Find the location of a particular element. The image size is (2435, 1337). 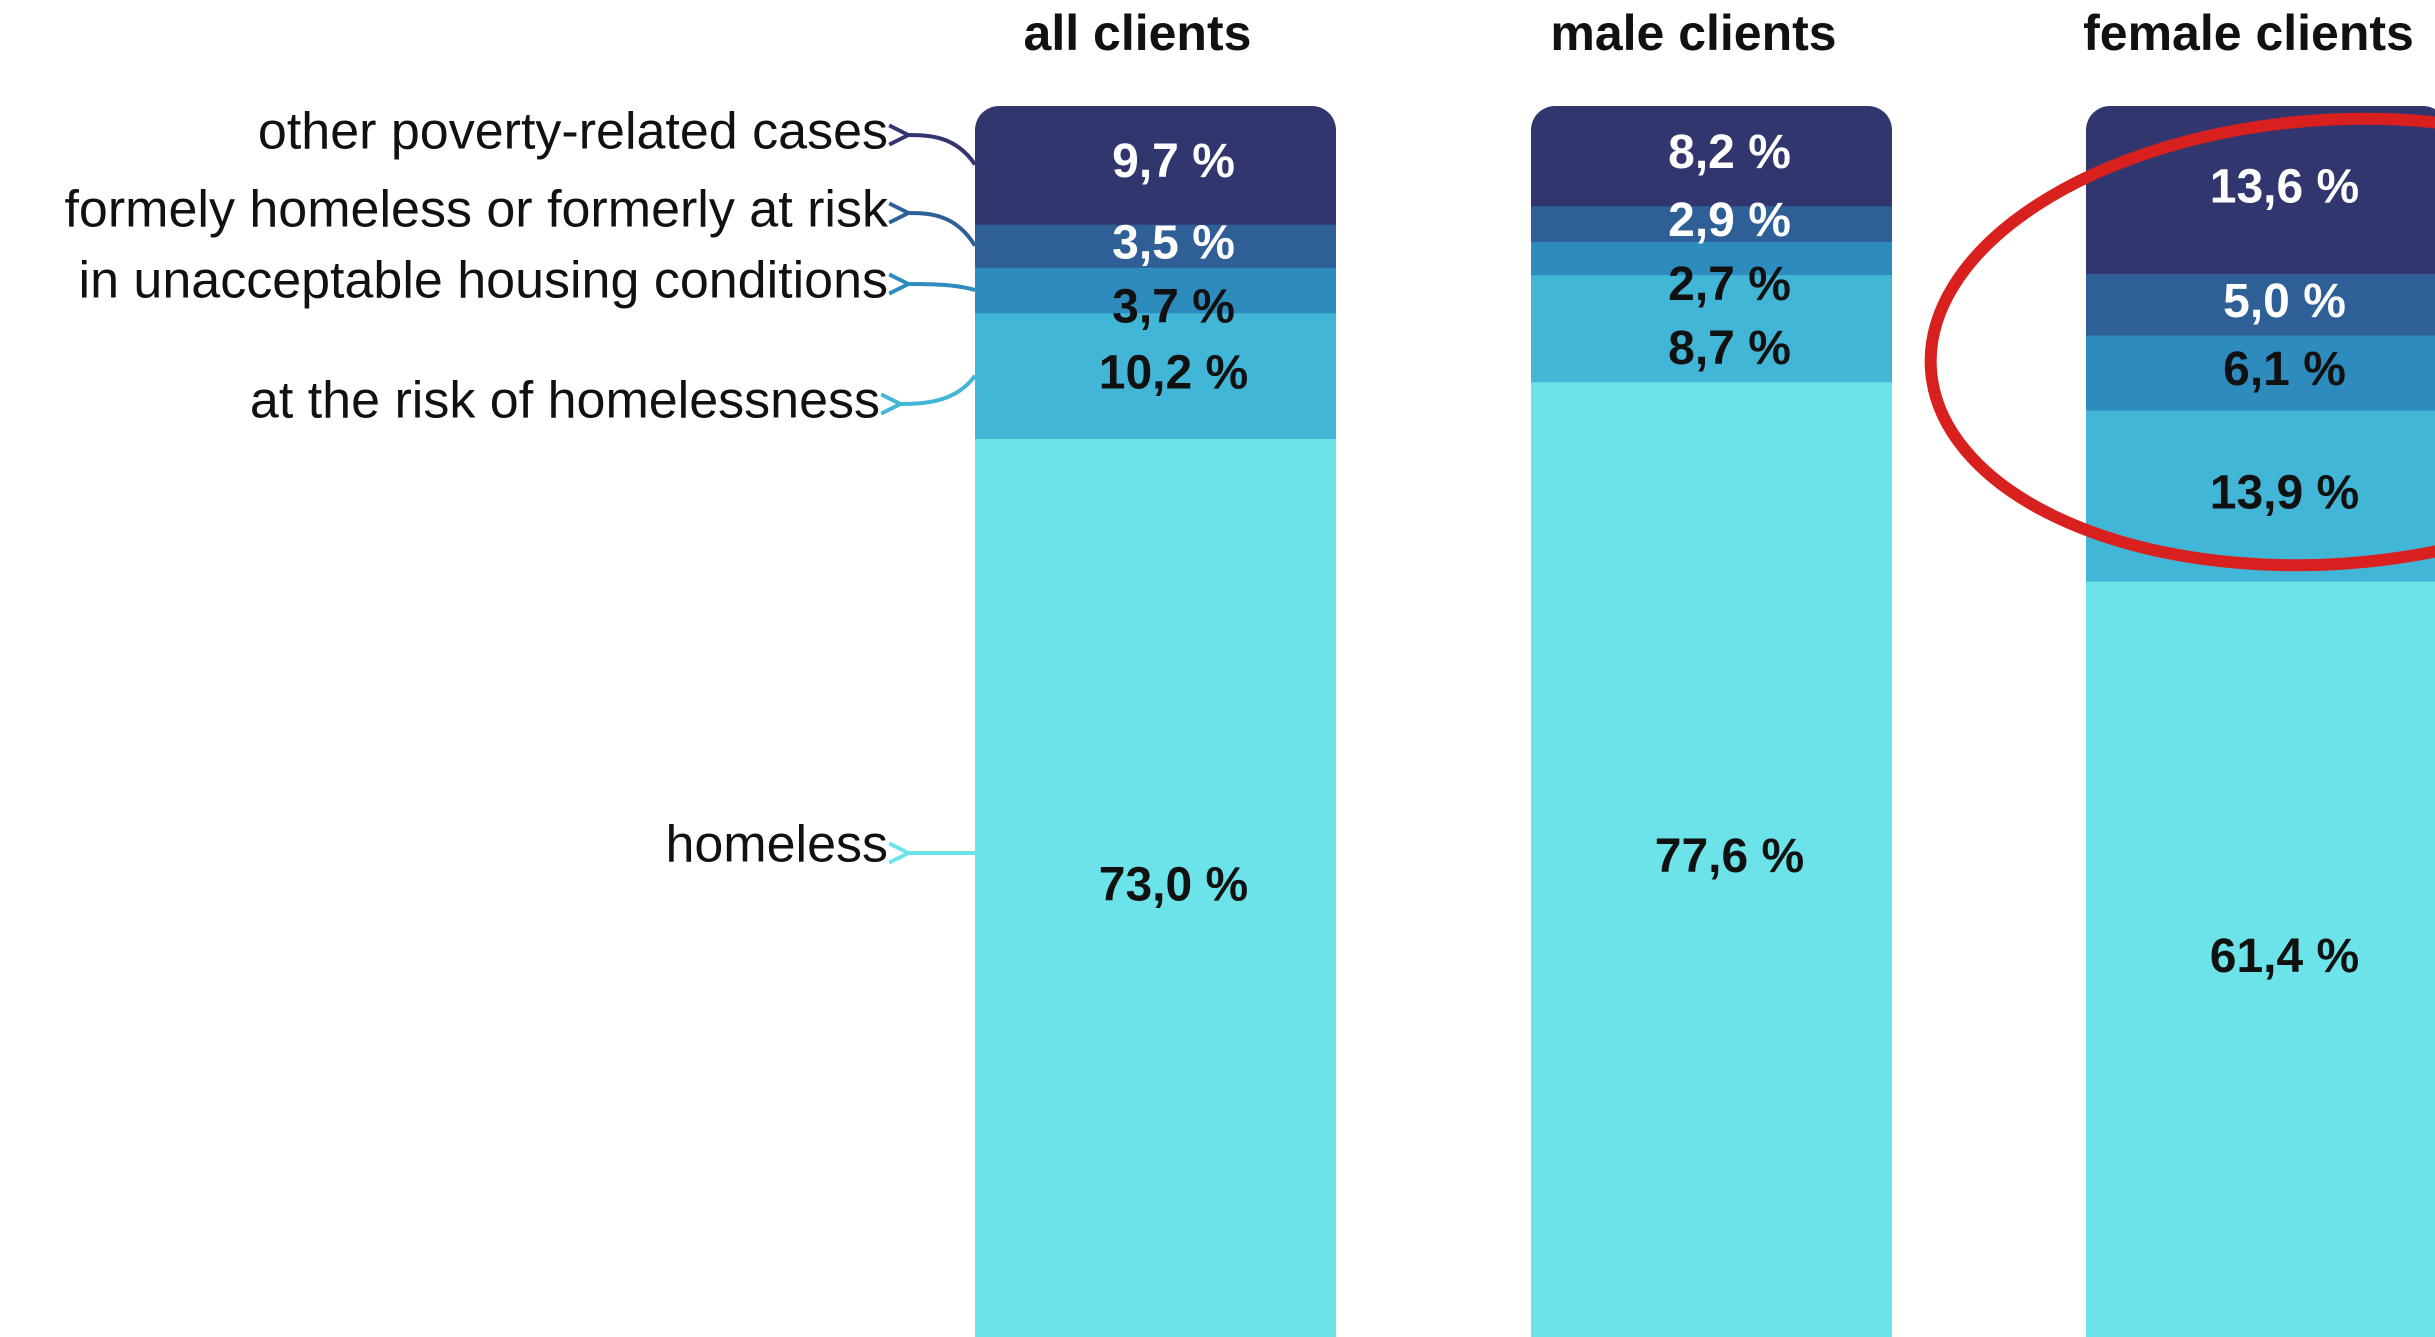

value-label: 9,7 % is located at coordinates (1173, 161).